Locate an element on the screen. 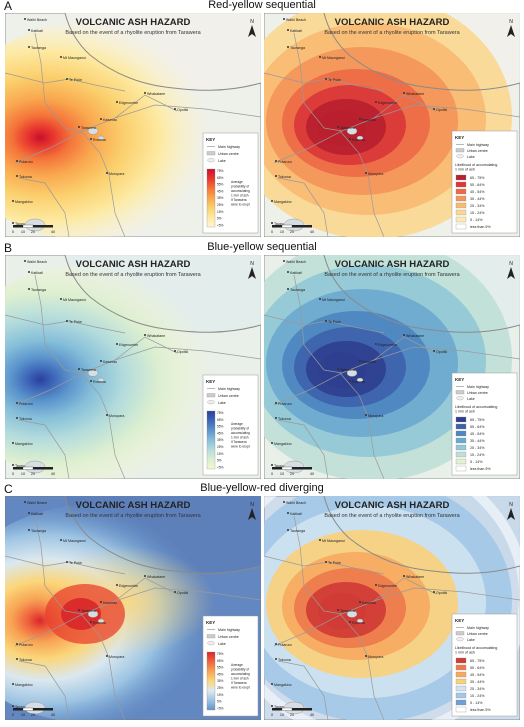  legend-tick: 65% is located at coordinates (220, 178).